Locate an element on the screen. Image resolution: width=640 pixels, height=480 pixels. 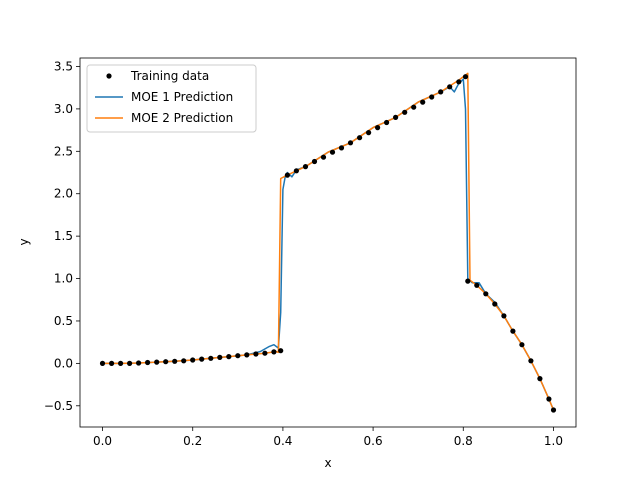
y-axis-label: y is located at coordinates (24, 241).